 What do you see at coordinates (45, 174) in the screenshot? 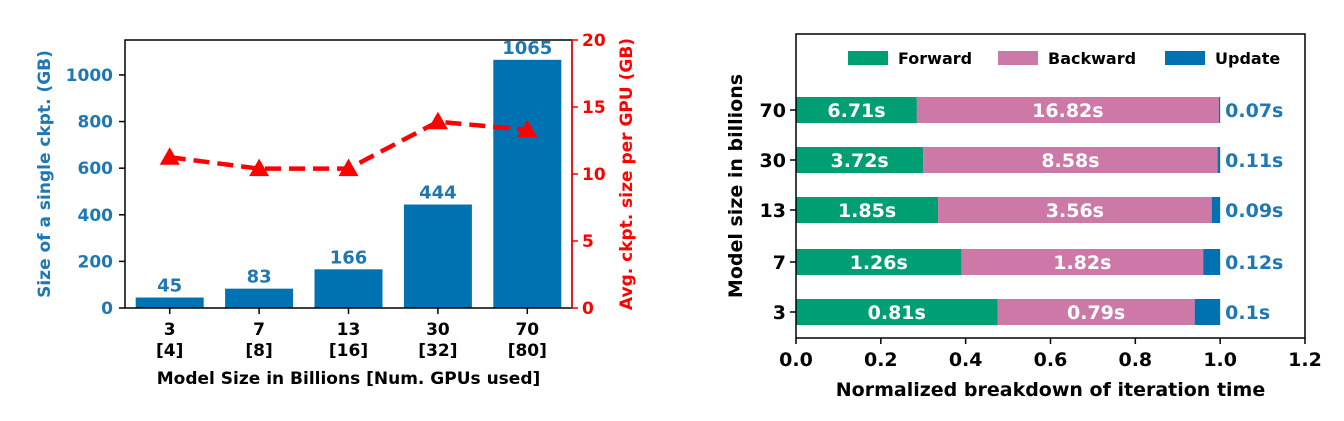
I see `y-axis-label: Size of a single ckpt. (GB)` at bounding box center [45, 174].